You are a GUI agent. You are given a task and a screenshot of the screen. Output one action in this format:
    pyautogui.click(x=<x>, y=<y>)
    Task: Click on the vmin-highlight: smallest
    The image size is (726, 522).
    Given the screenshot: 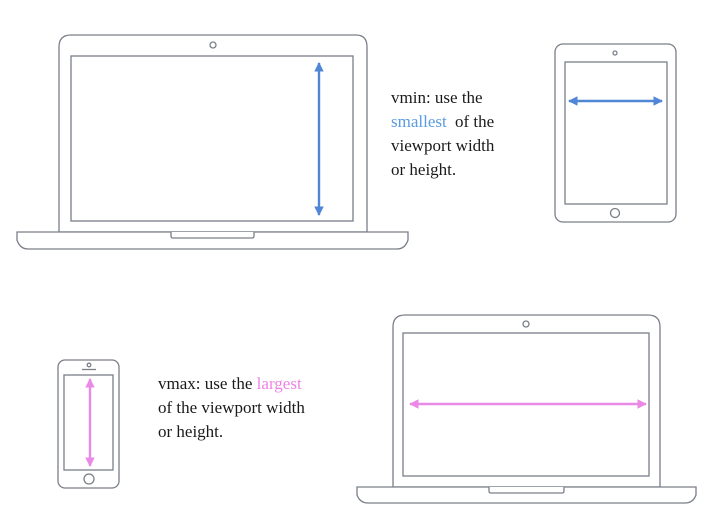 What is the action you would take?
    pyautogui.click(x=419, y=121)
    